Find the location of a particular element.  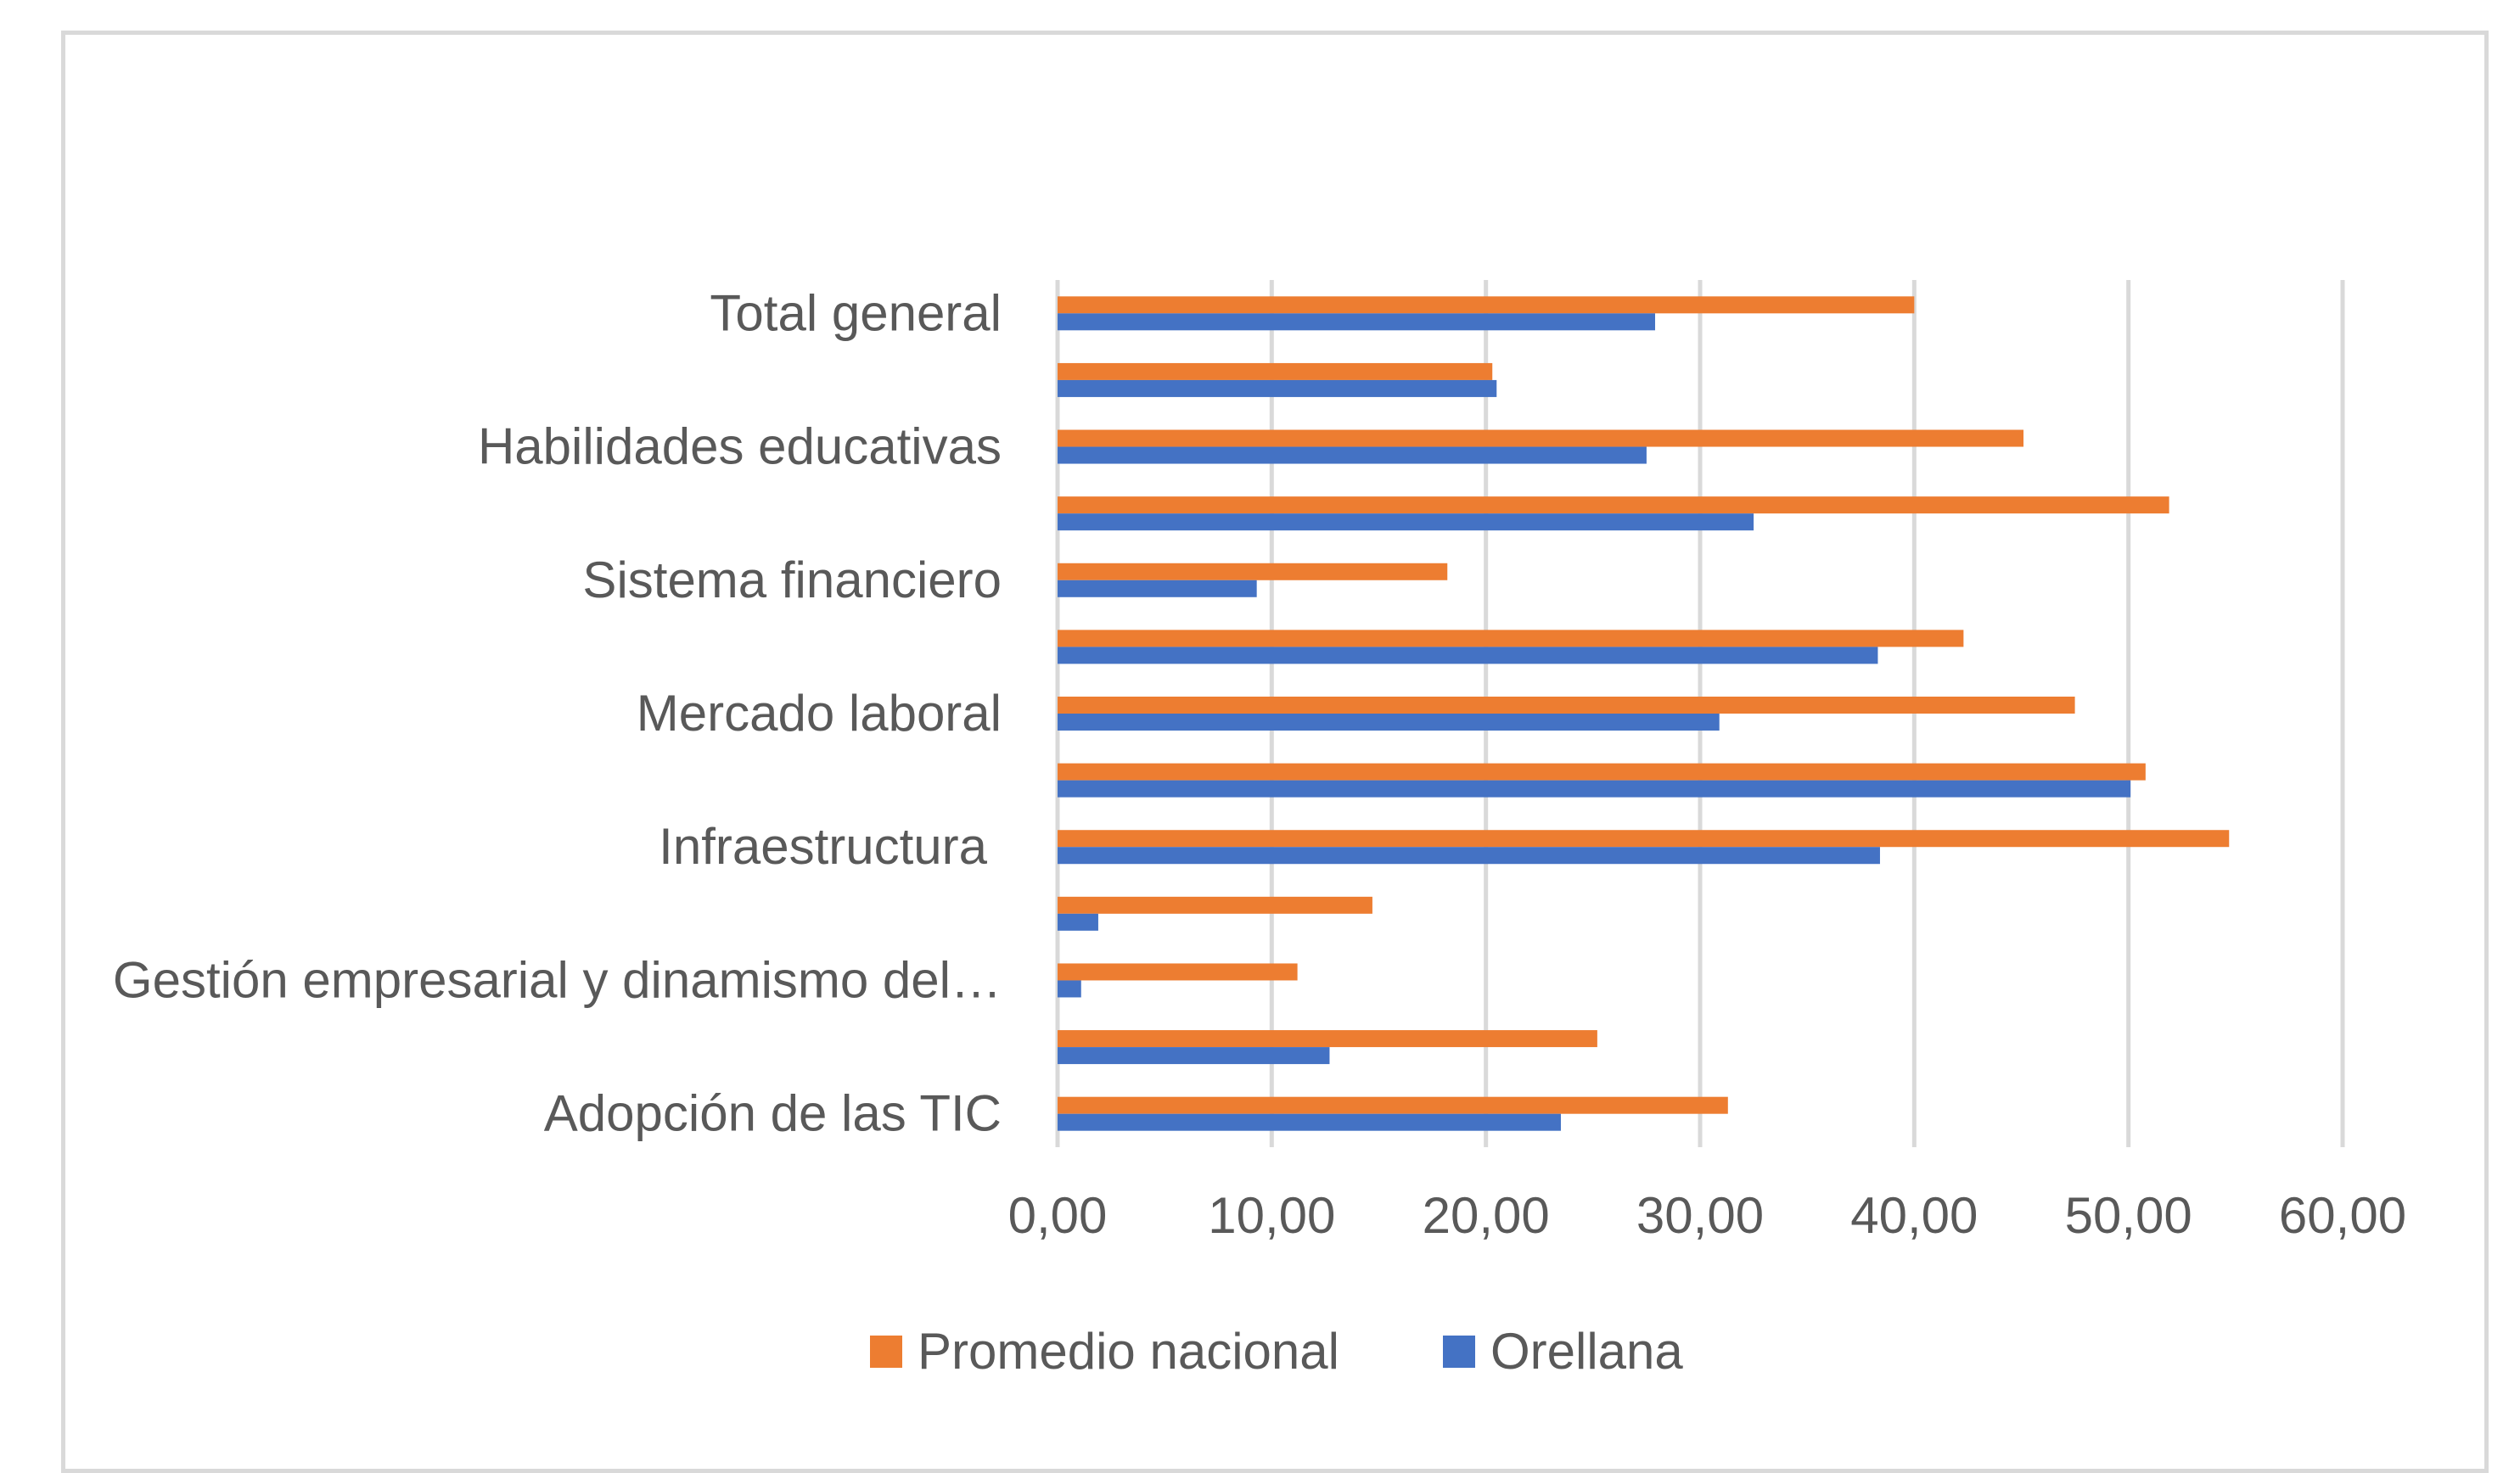

category-label: Adopción de las TIC is located at coordinates (773, 1113).